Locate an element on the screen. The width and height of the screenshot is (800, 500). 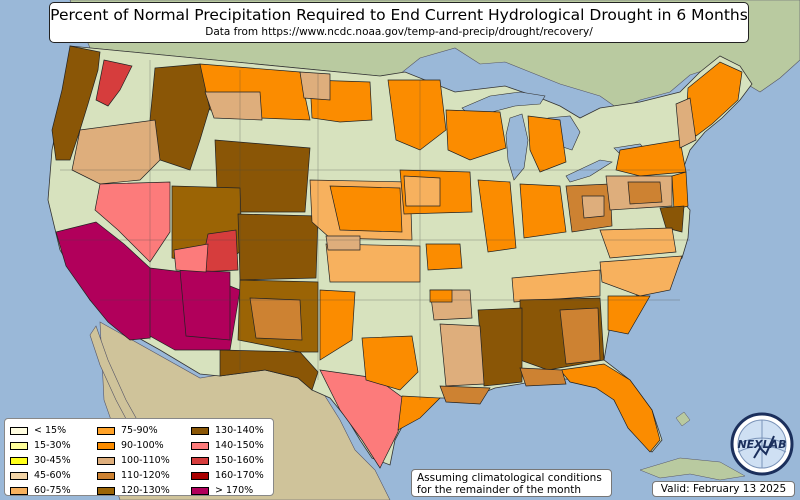
legend-label: 120-130% is located at coordinates (145, 490).